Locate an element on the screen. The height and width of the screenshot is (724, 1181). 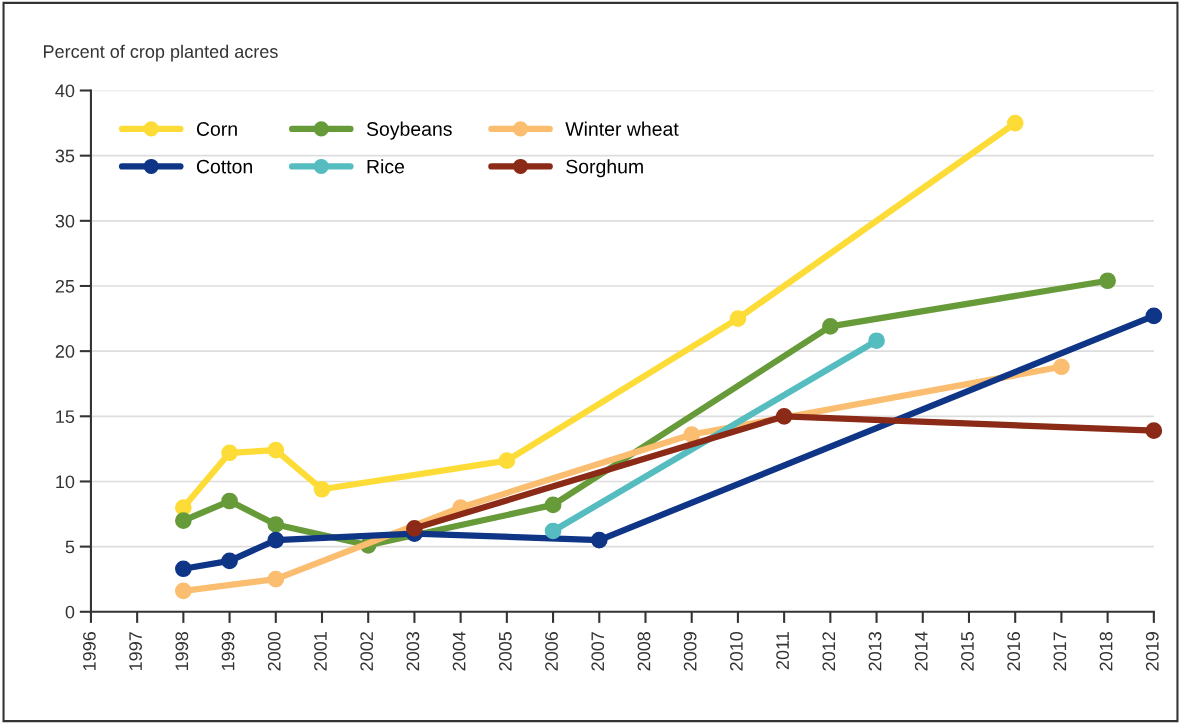
x-tick-label: 2018 is located at coordinates (1106, 651).